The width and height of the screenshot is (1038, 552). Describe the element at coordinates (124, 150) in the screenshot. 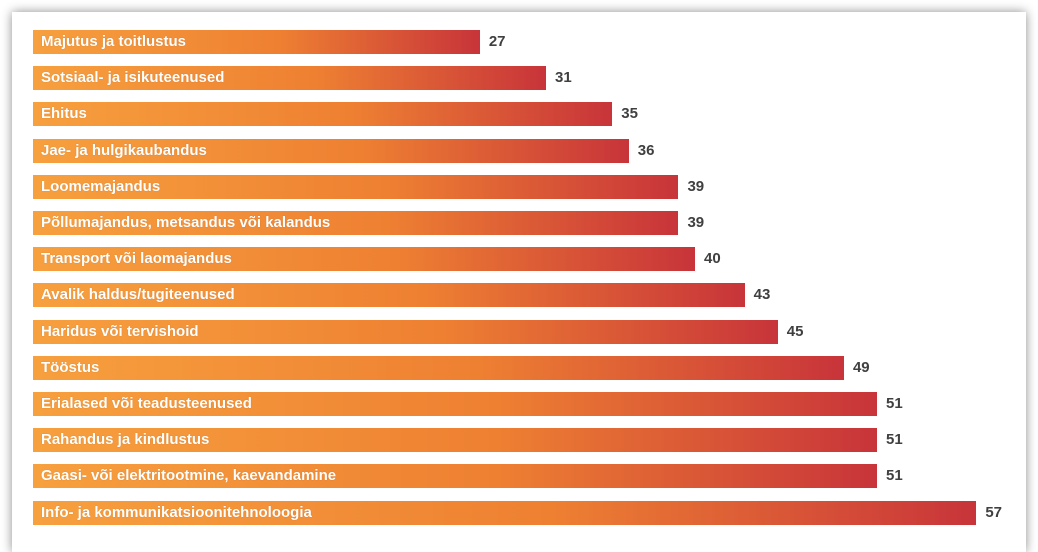

I see `category-label: Jae- ja hulgikaubandus` at that location.